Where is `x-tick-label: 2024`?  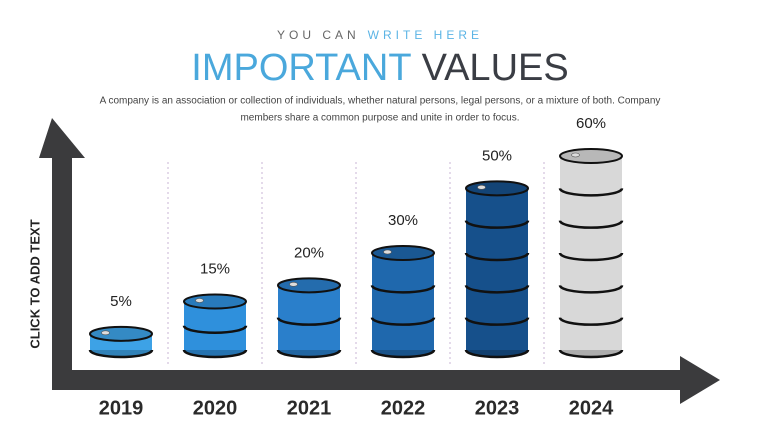
x-tick-label: 2024 is located at coordinates (591, 408).